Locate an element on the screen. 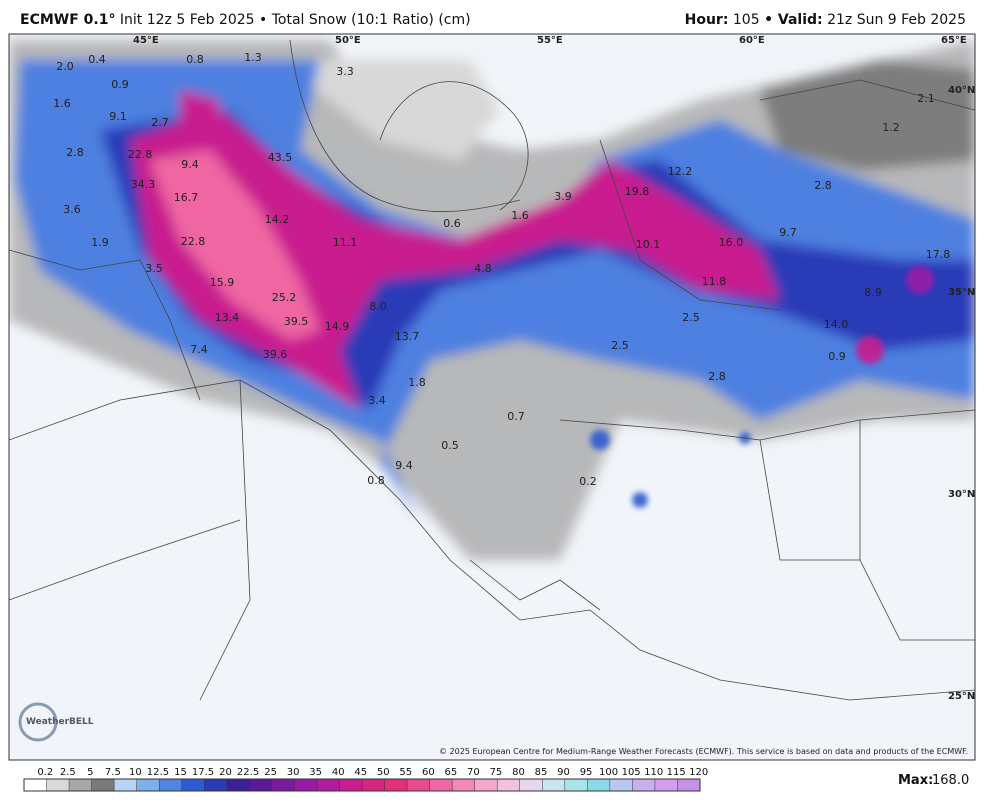  colorbar-label: 80 is located at coordinates (518, 772).